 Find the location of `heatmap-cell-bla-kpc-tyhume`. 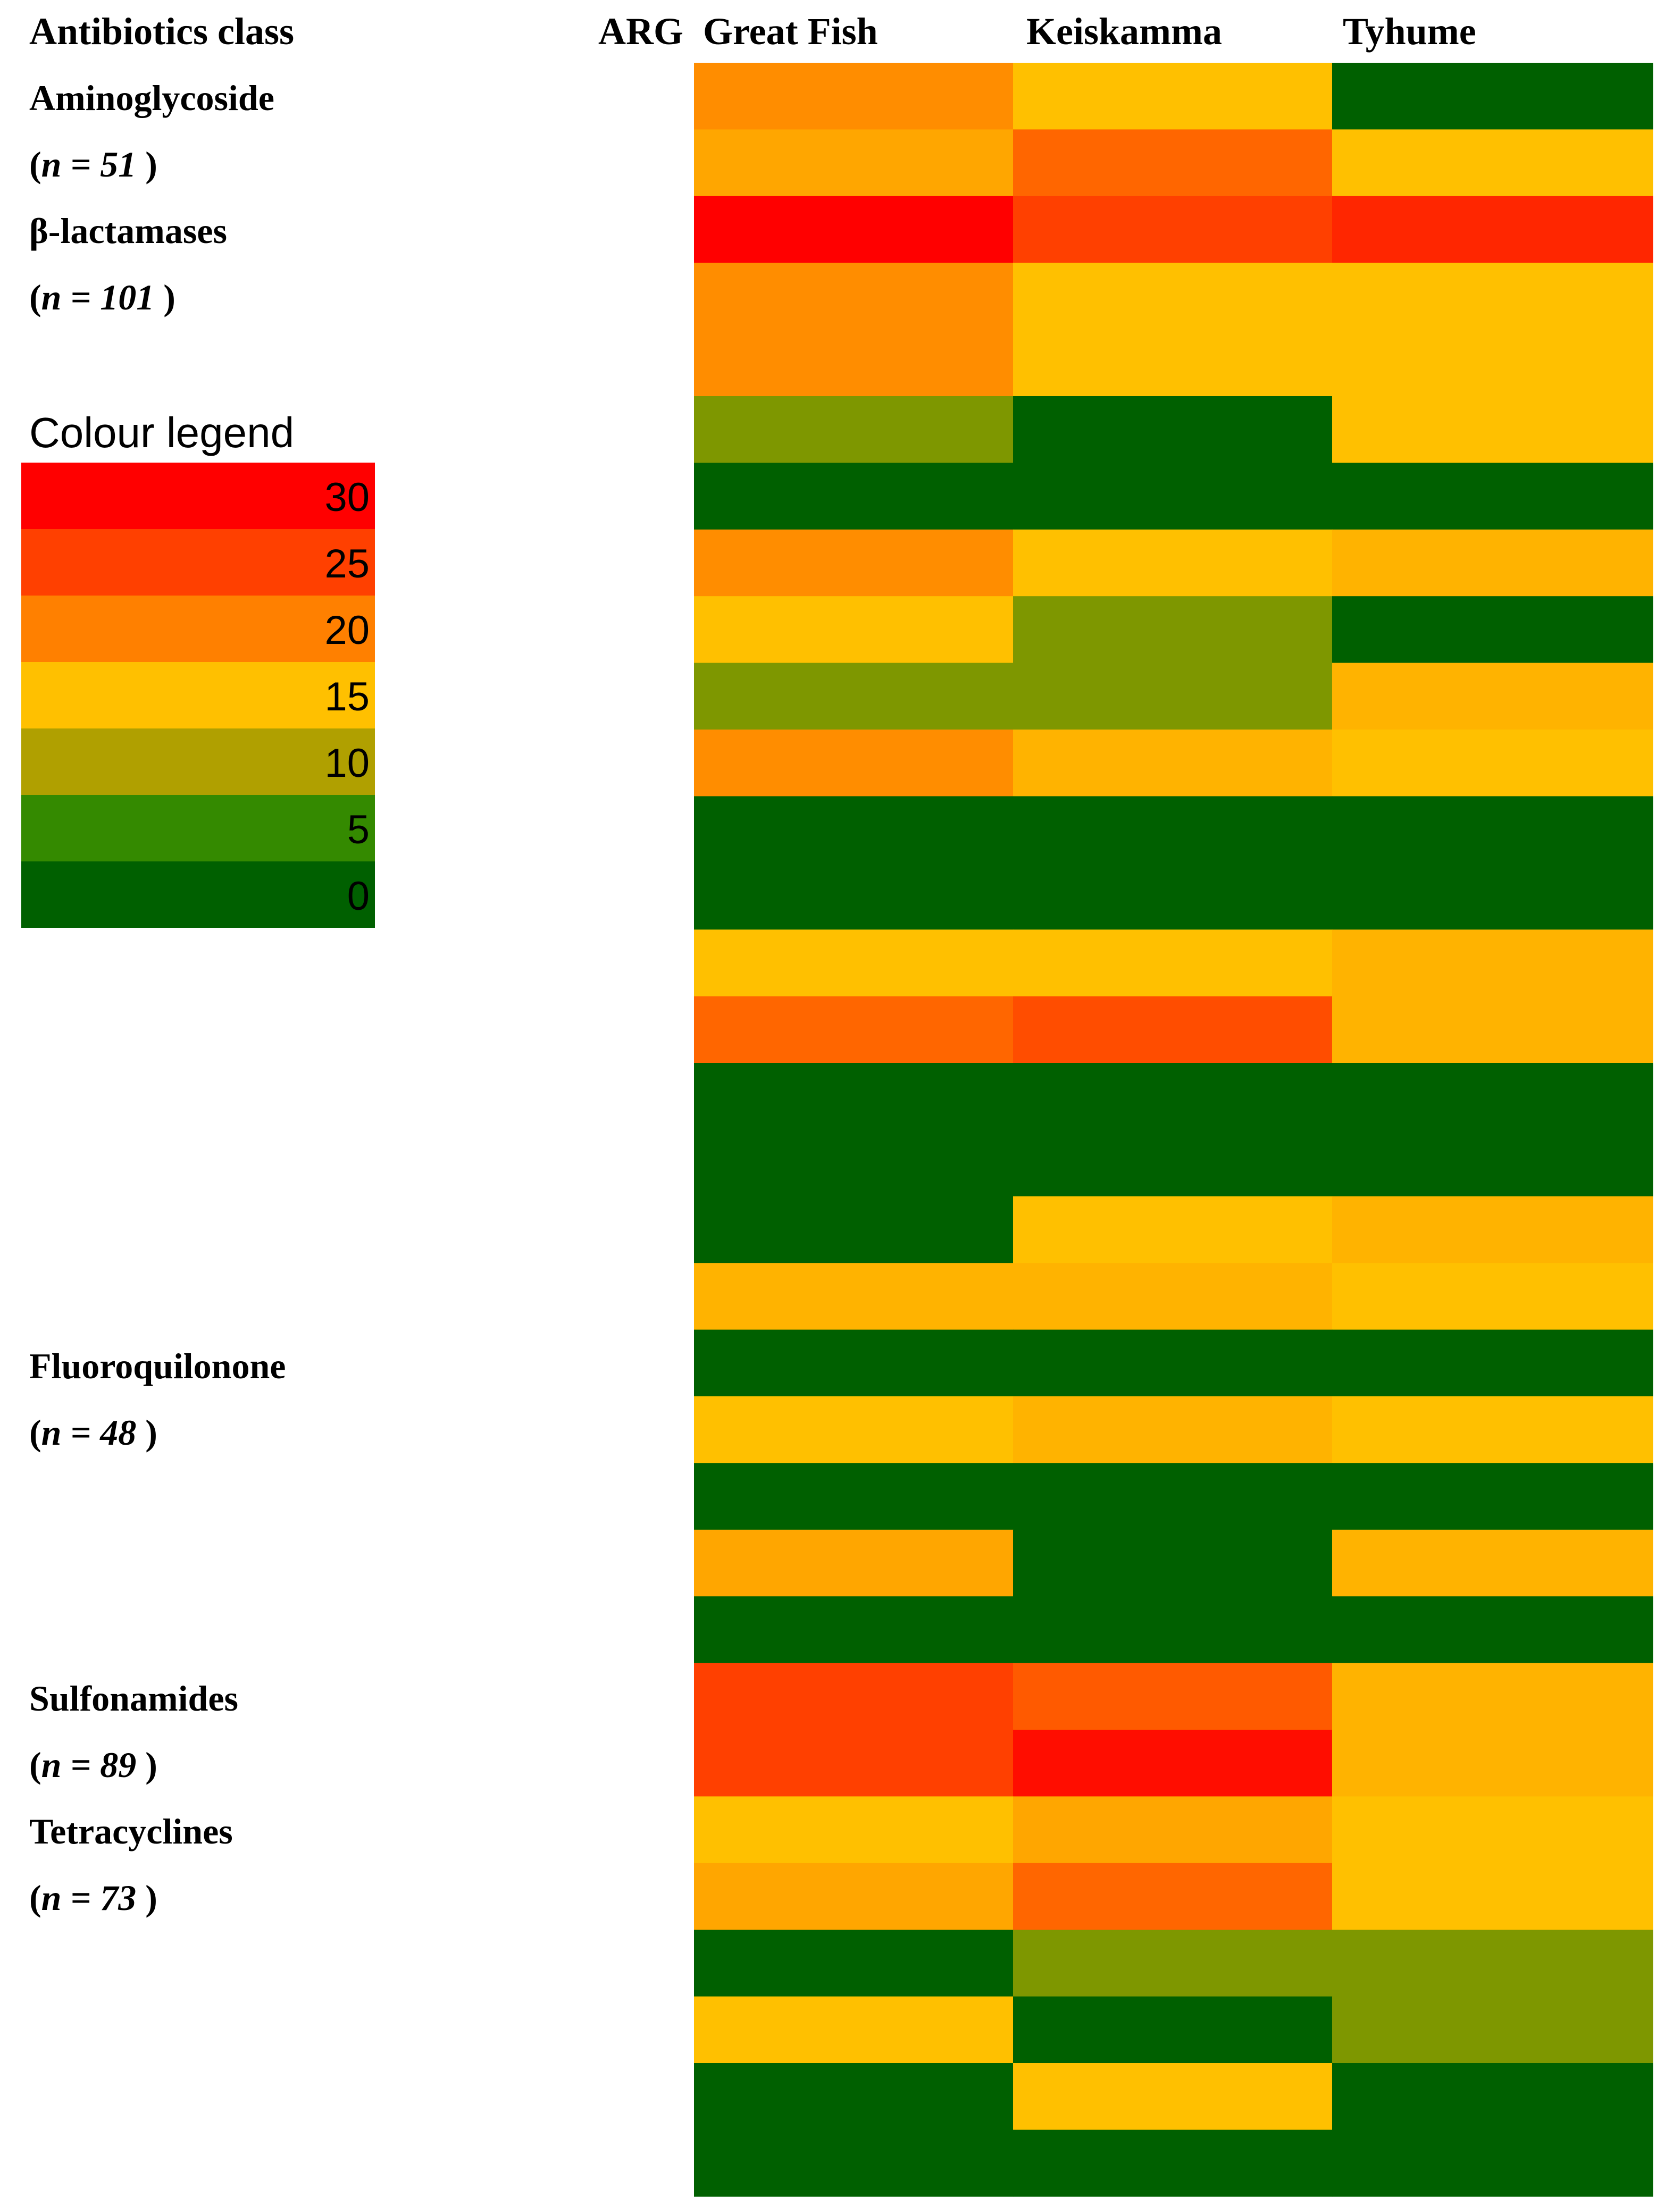

heatmap-cell-bla-kpc-tyhume is located at coordinates (1492, 1296).